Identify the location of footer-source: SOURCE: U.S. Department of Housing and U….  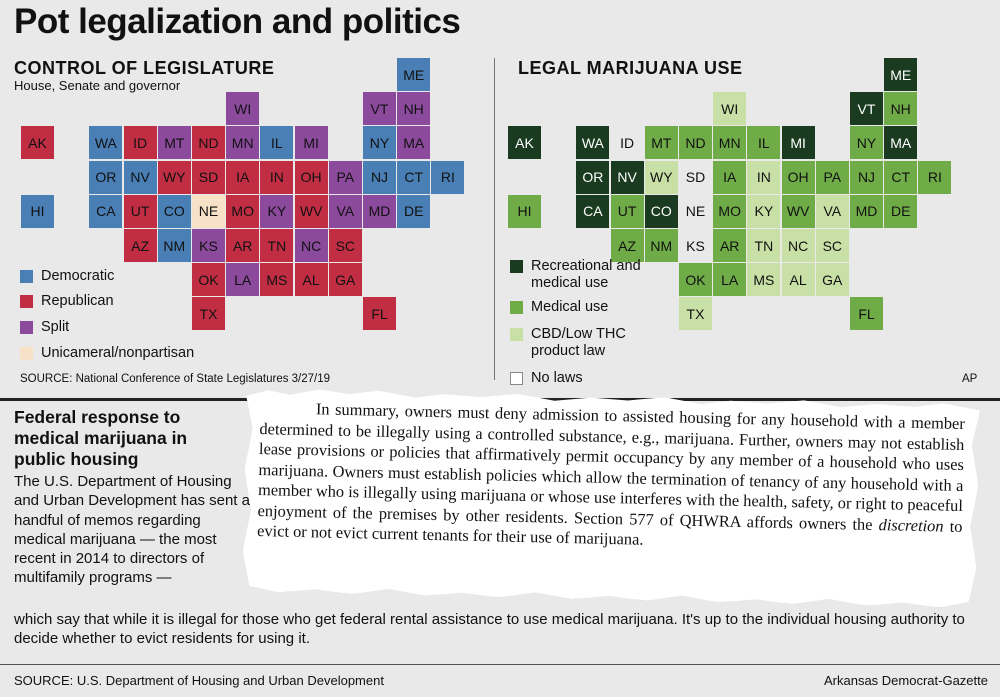
(199, 680).